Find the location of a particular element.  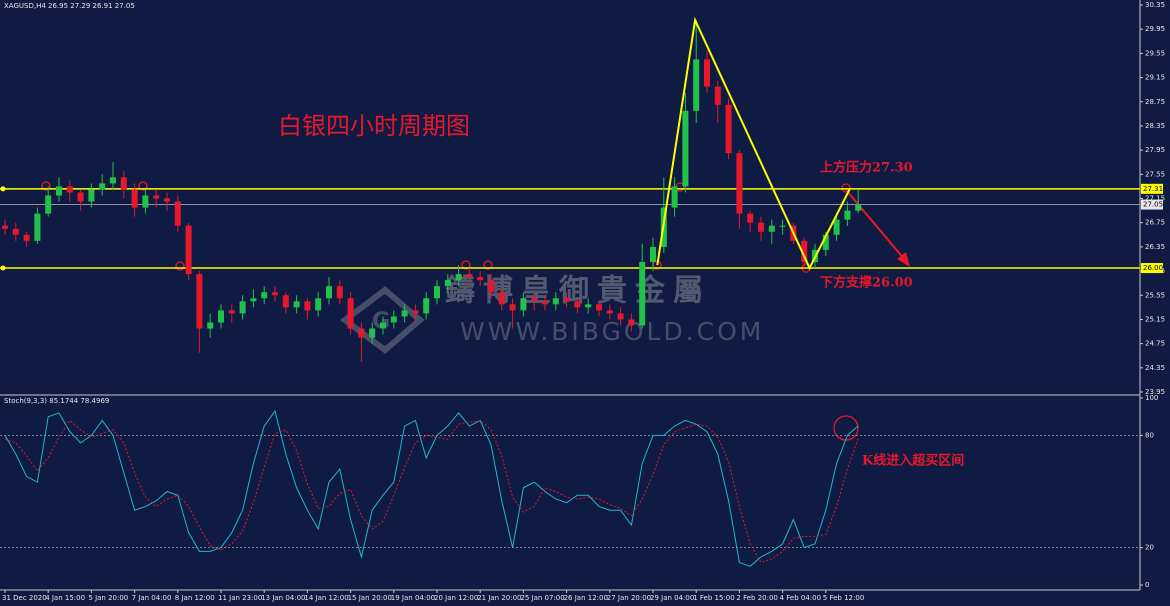

y-tick-label: 28.35 is located at coordinates (1155, 126).